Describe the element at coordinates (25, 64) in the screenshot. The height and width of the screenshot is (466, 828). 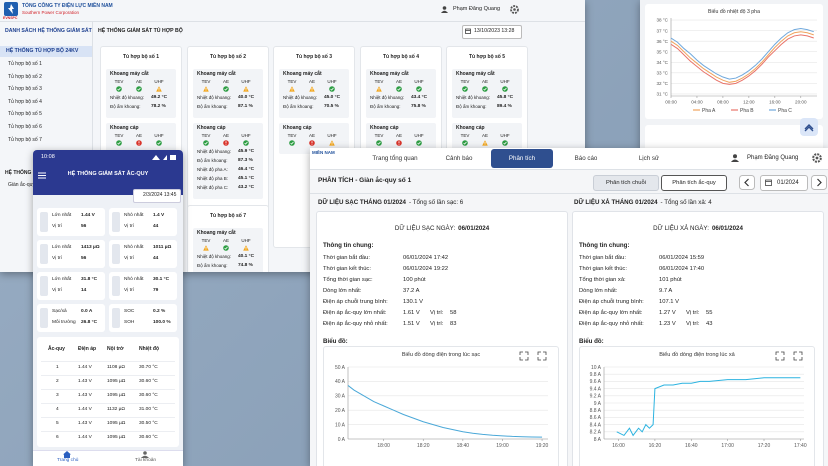
I see `sidebar-item: Tủ hợp bộ số 1` at that location.